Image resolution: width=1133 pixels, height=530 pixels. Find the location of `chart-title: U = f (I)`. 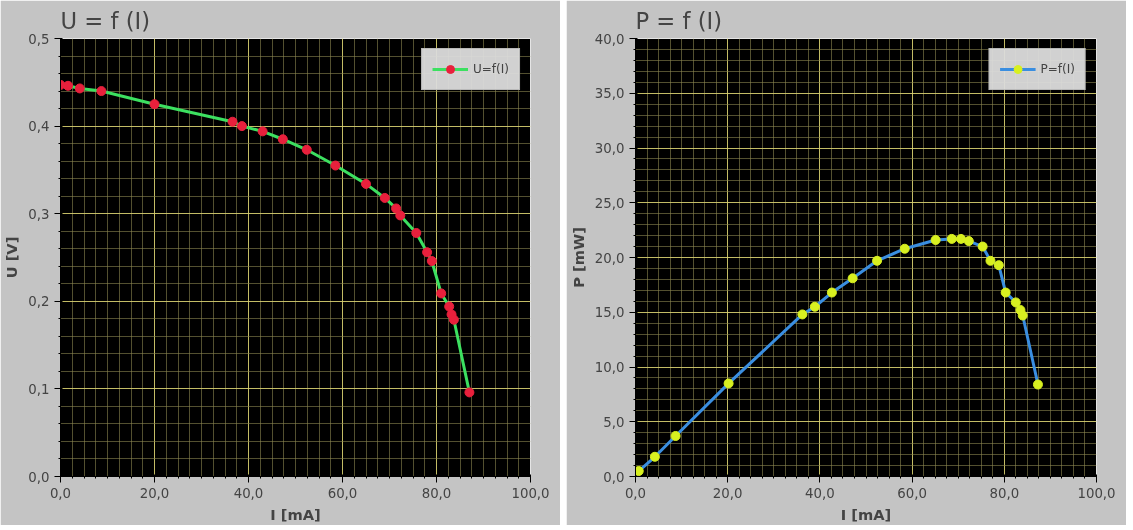

chart-title: U = f (I) is located at coordinates (105, 20).